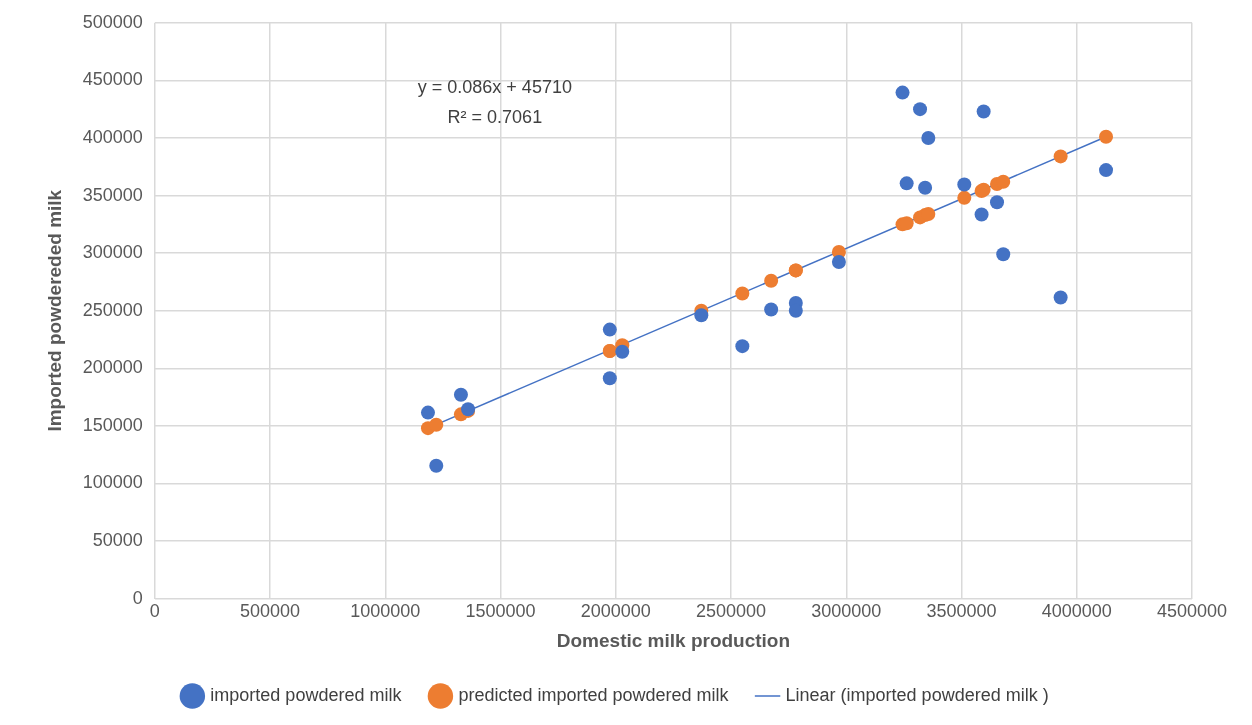 The height and width of the screenshot is (725, 1252). I want to click on x-tick-label: 1500000, so click(500, 611).